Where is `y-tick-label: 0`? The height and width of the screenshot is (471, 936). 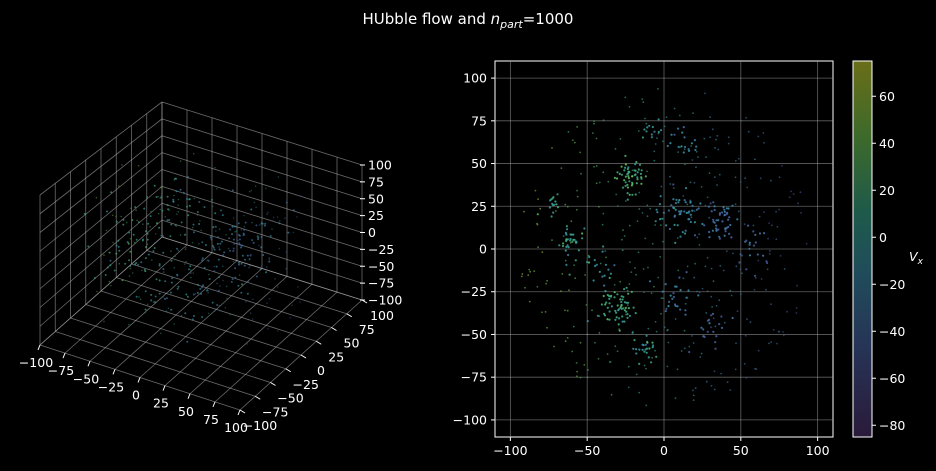 y-tick-label: 0 is located at coordinates (483, 249).